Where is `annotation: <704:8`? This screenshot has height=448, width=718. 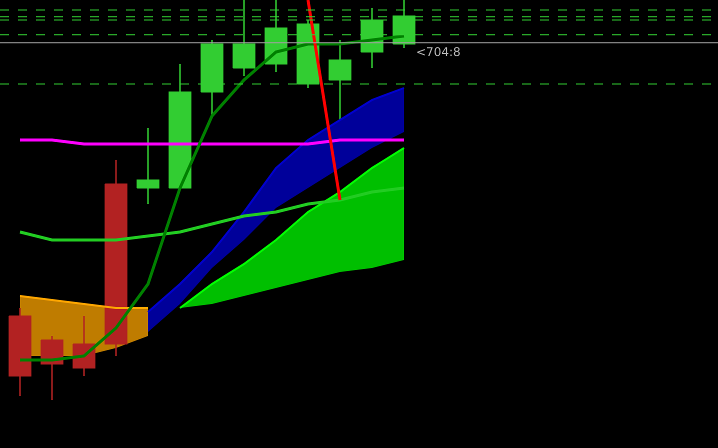 annotation: <704:8 is located at coordinates (438, 52).